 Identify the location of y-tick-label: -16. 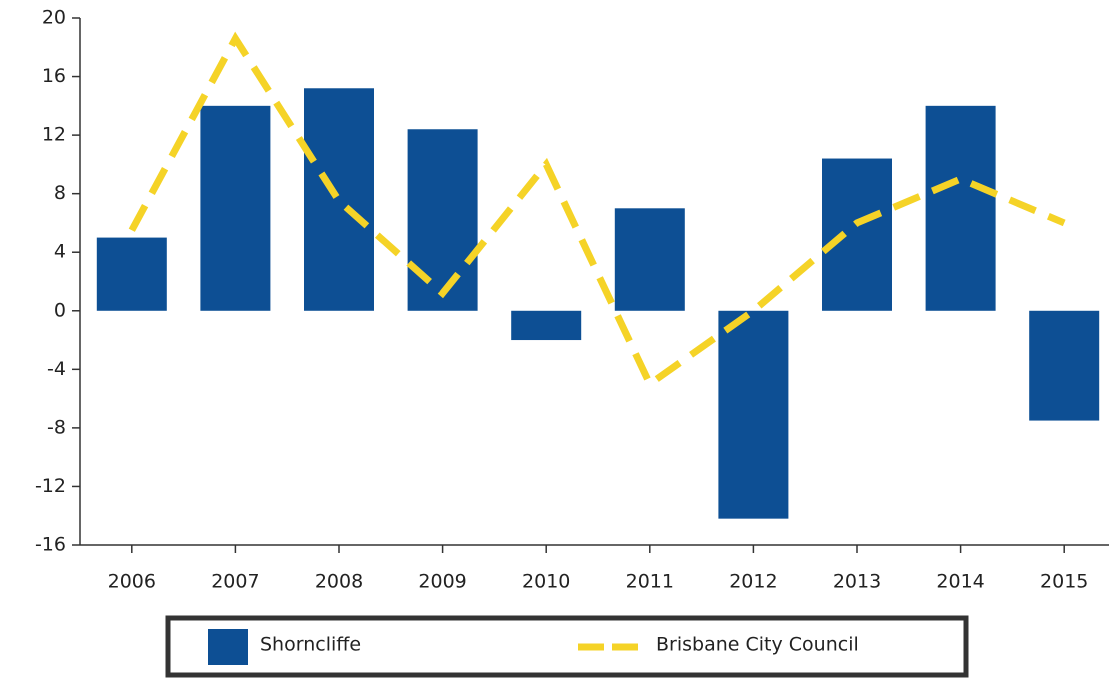
(50, 545).